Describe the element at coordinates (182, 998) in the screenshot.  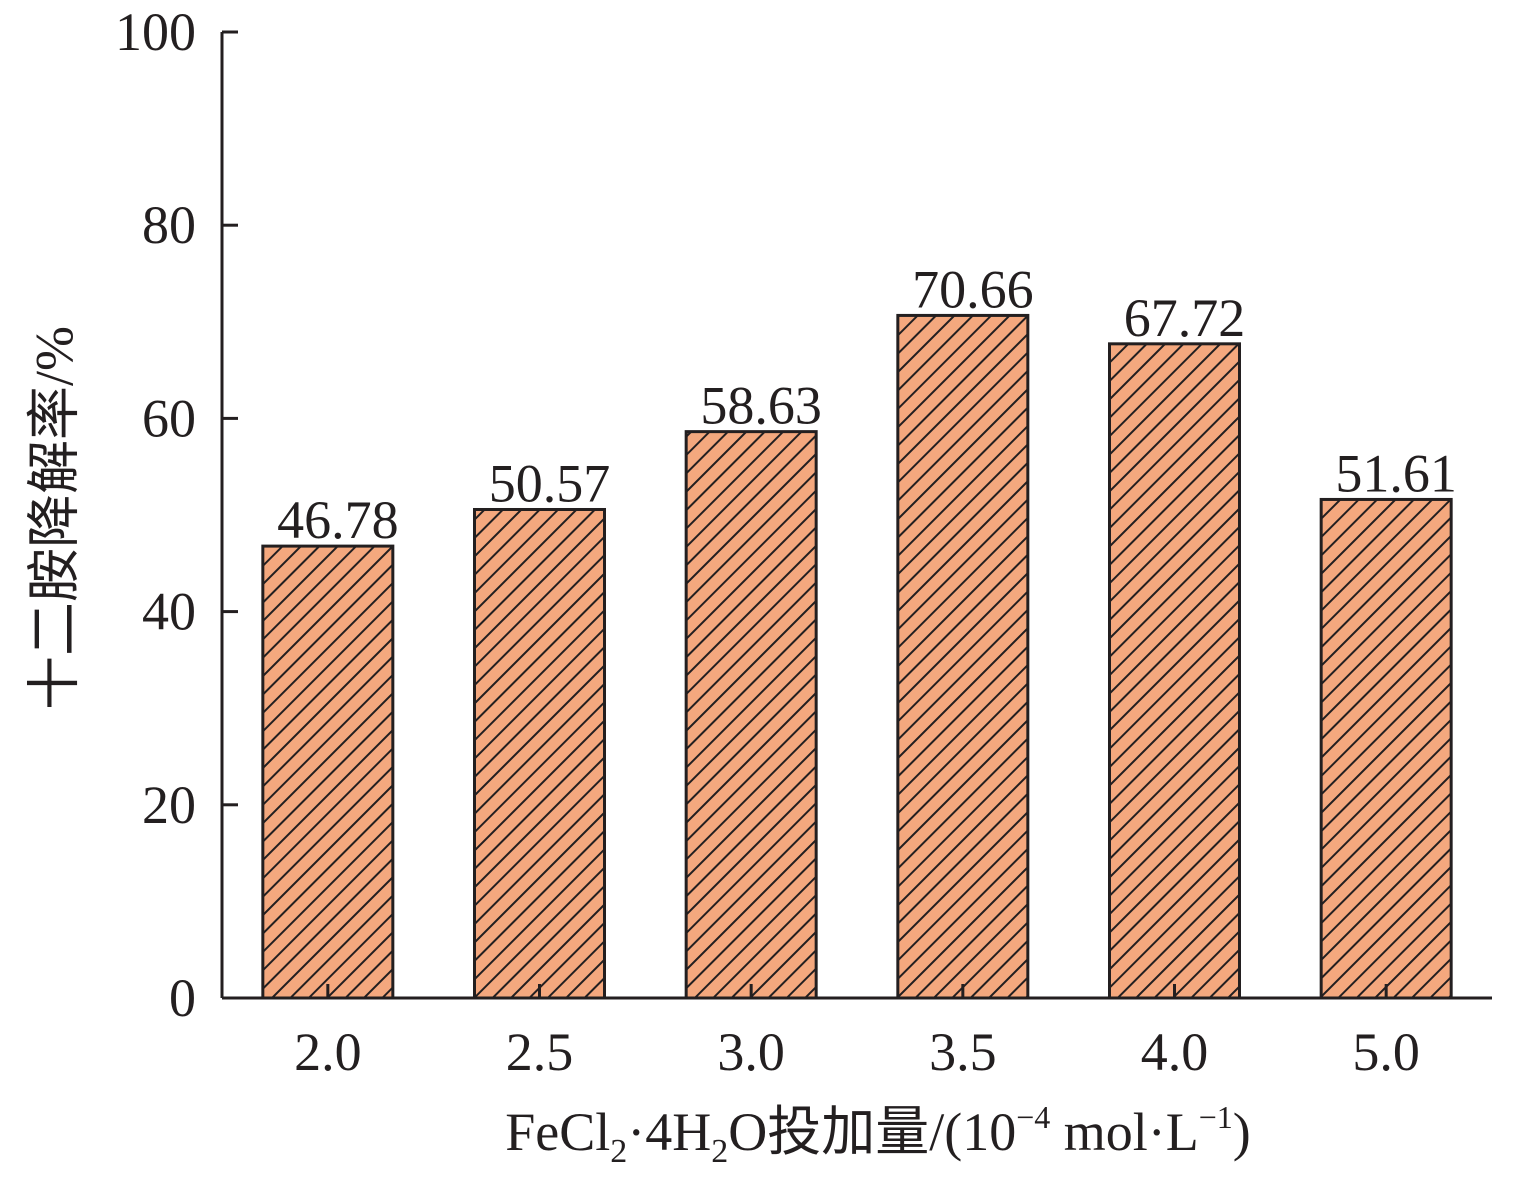
I see `y-tick-label-0: 0` at that location.